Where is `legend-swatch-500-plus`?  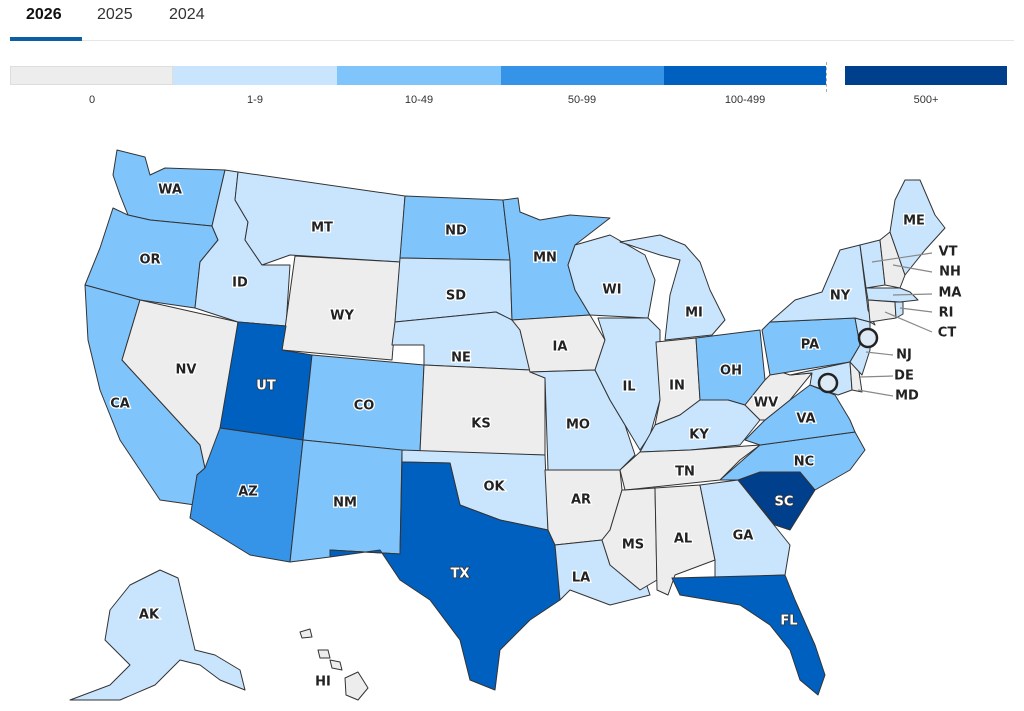 legend-swatch-500-plus is located at coordinates (926, 75).